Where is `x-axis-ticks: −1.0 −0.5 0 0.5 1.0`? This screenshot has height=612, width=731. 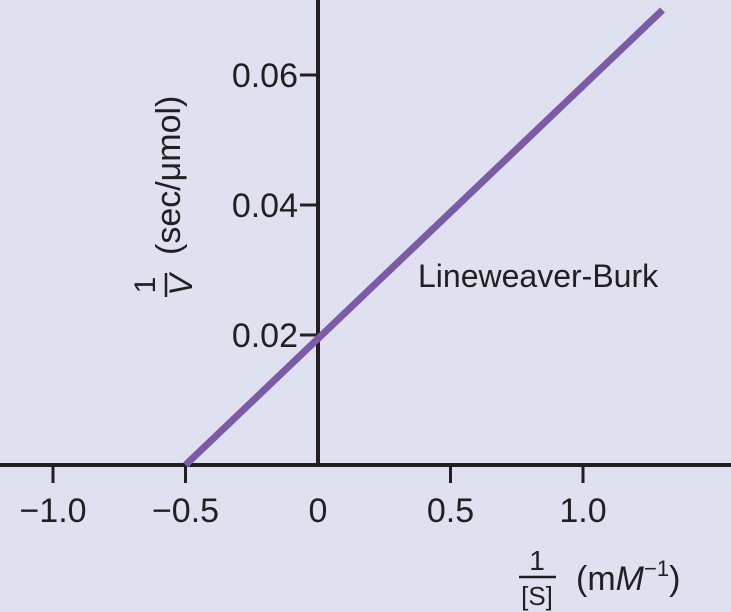
x-axis-ticks: −1.0 −0.5 0 0.5 1.0 is located at coordinates (313, 497).